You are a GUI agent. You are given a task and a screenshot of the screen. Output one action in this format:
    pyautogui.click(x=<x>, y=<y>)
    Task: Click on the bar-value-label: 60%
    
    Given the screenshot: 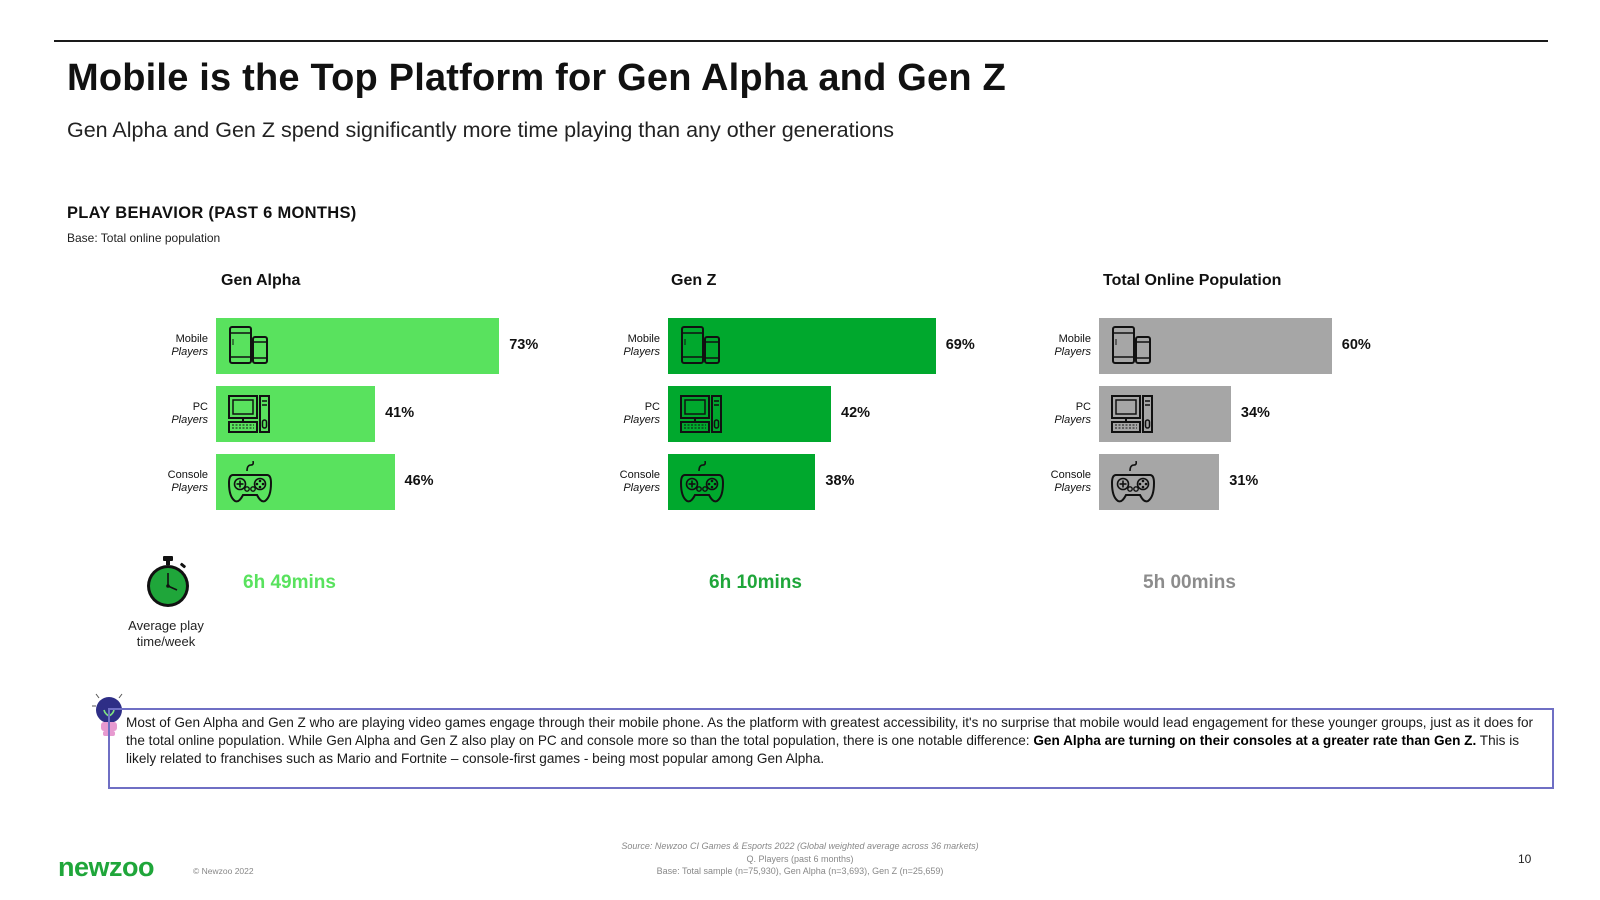 What is the action you would take?
    pyautogui.click(x=1356, y=345)
    